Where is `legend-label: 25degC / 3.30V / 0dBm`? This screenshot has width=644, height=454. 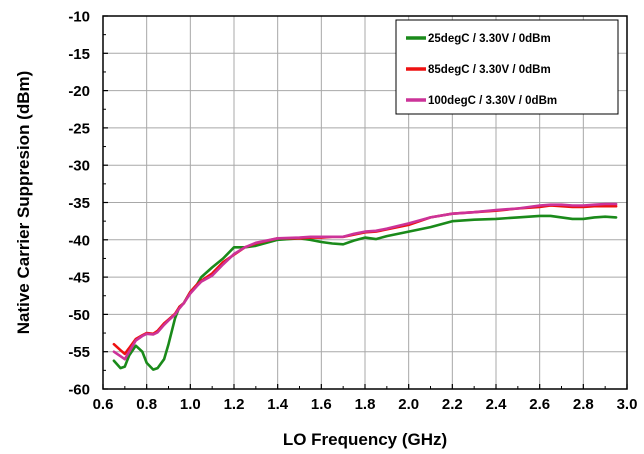 legend-label: 25degC / 3.30V / 0dBm is located at coordinates (489, 39).